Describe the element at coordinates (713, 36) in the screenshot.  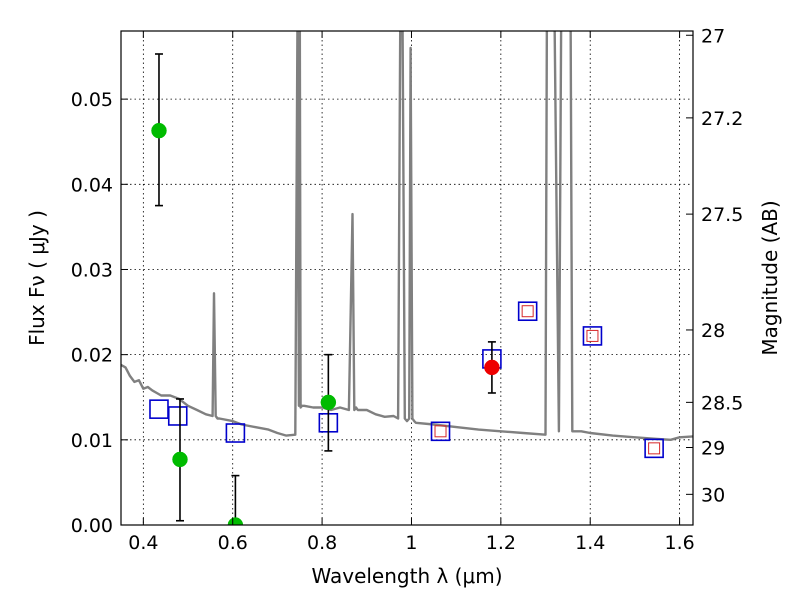
I see `y2-tick-label: 27` at that location.